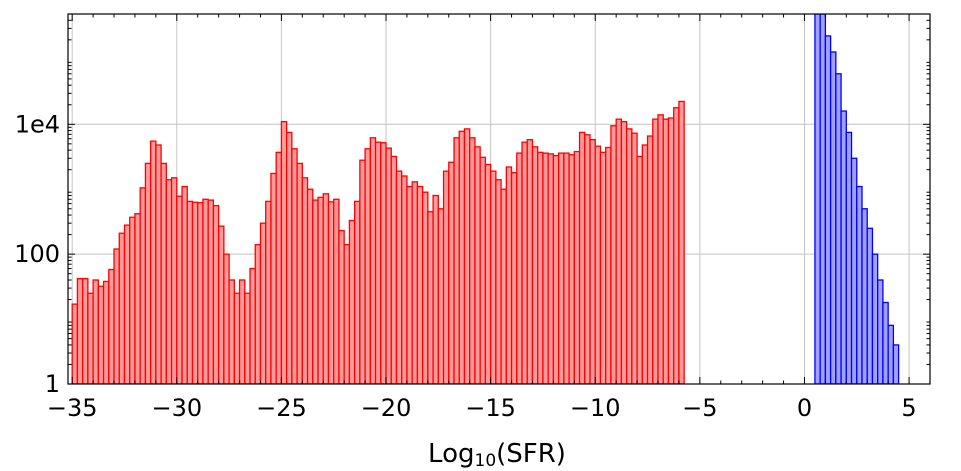  What do you see at coordinates (490, 408) in the screenshot?
I see `x-tick-label: −15` at bounding box center [490, 408].